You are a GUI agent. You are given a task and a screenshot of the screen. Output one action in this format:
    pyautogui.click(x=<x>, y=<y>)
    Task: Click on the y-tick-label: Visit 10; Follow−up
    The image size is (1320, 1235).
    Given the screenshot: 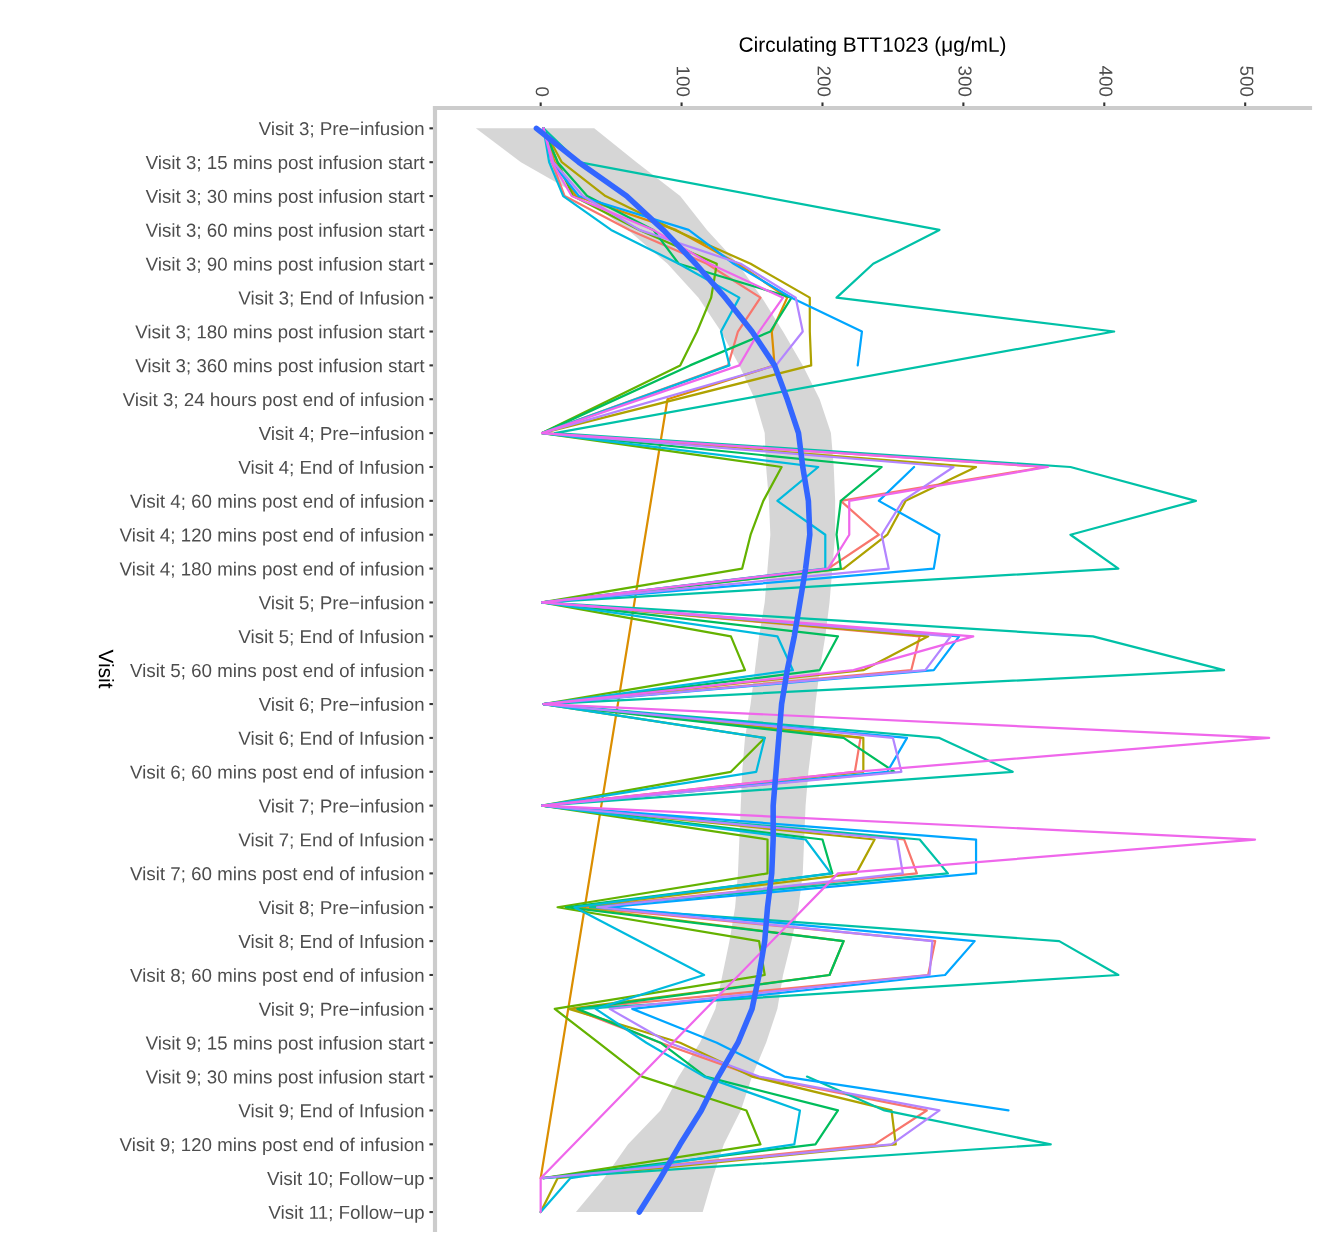 What is the action you would take?
    pyautogui.click(x=345, y=1180)
    